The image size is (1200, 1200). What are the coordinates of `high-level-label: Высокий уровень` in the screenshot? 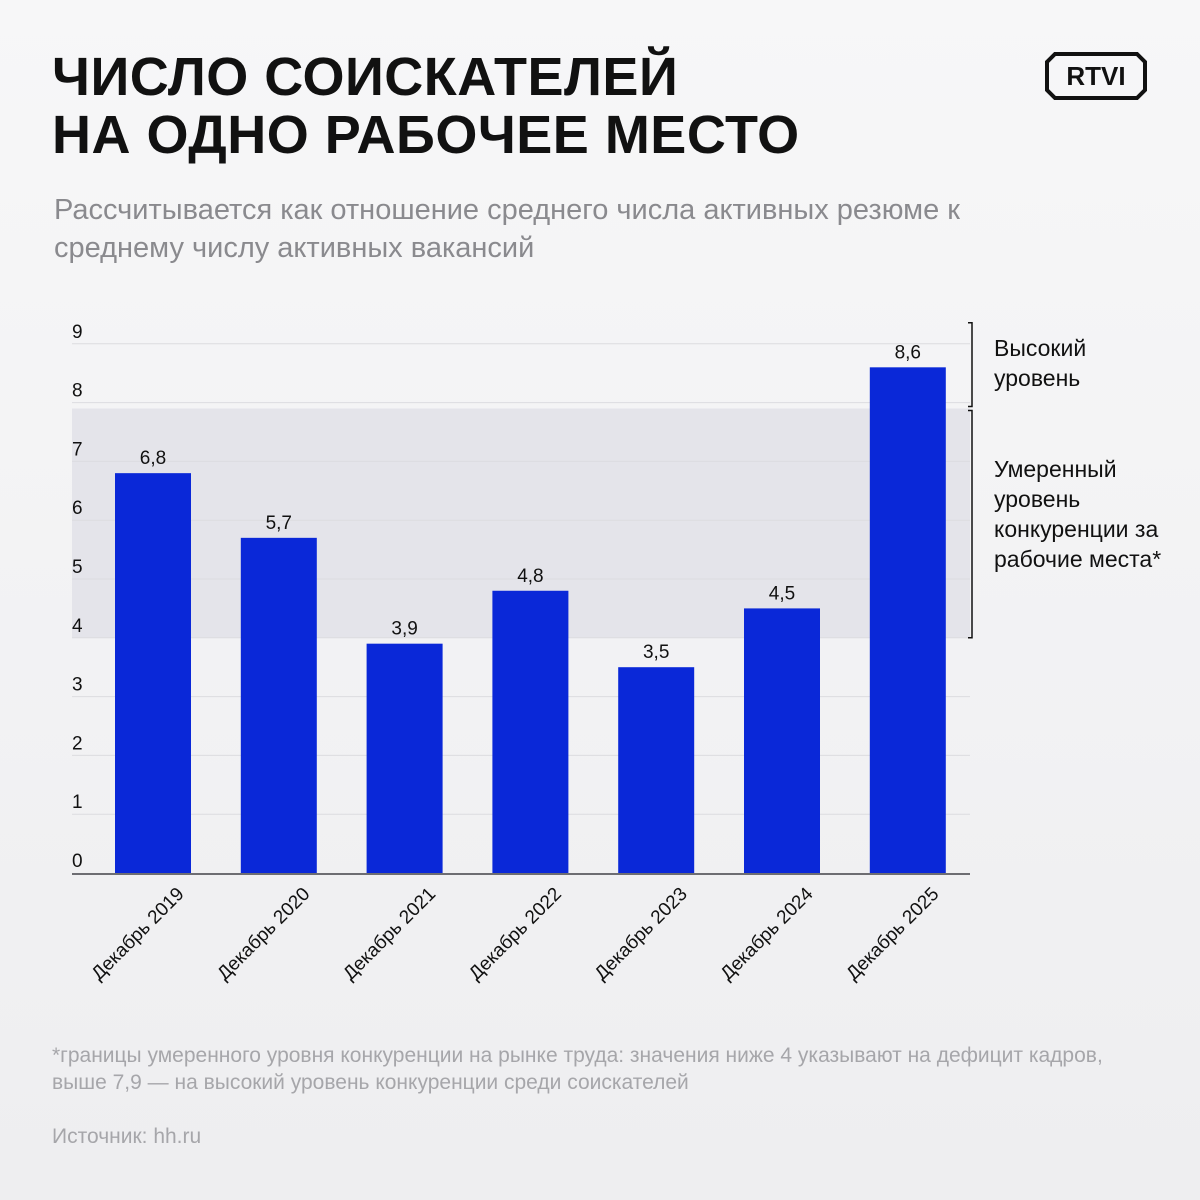 It's located at (1040, 363).